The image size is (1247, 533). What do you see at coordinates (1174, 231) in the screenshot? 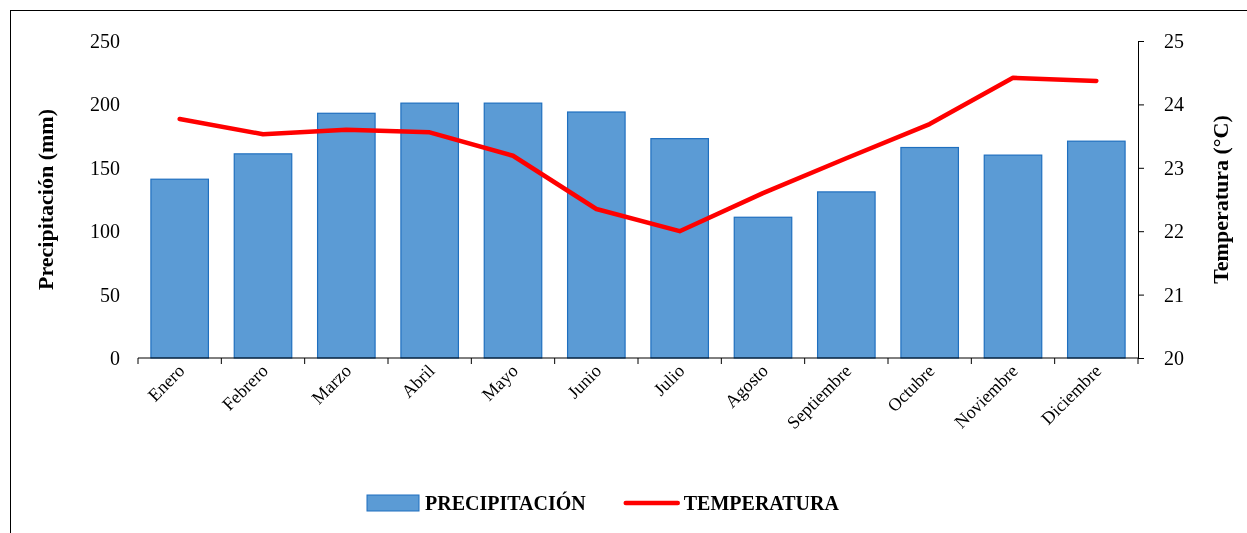
I see `y2-tick-label: 22` at bounding box center [1174, 231].